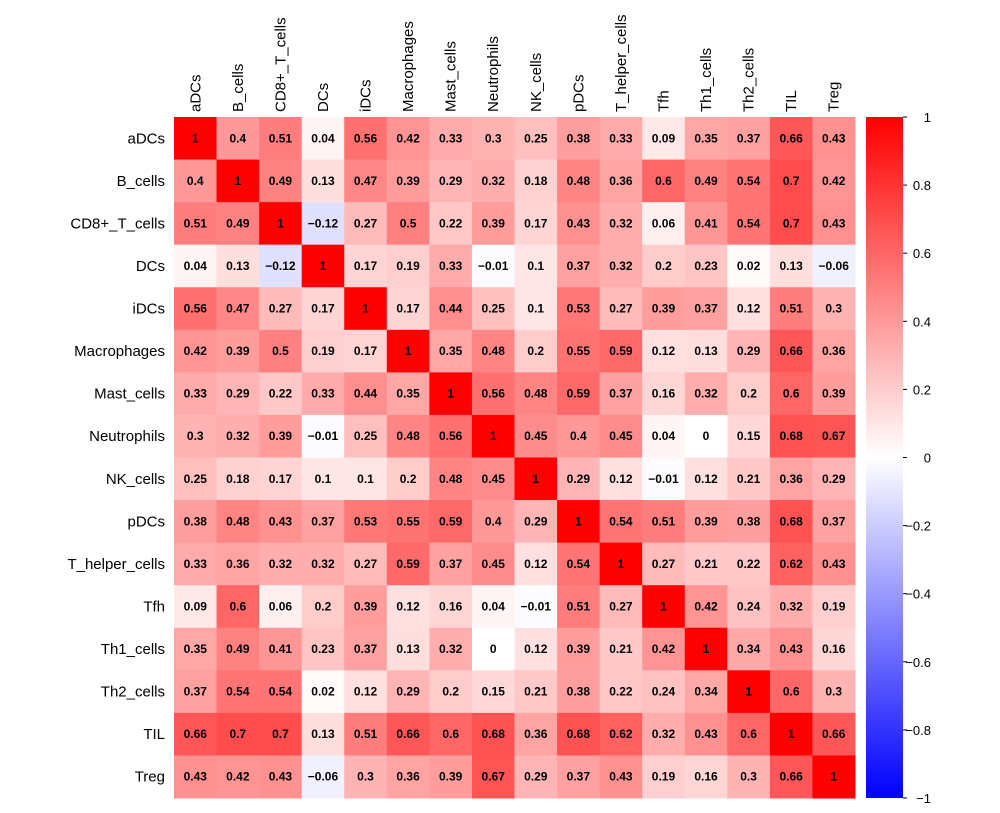  What do you see at coordinates (323, 266) in the screenshot?
I see `heatmap-cell-DCs-DCs` at bounding box center [323, 266].